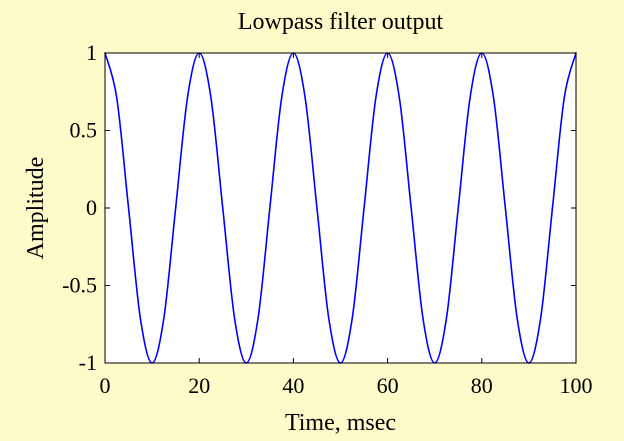  Describe the element at coordinates (388, 385) in the screenshot. I see `x-tick-label: 60` at that location.